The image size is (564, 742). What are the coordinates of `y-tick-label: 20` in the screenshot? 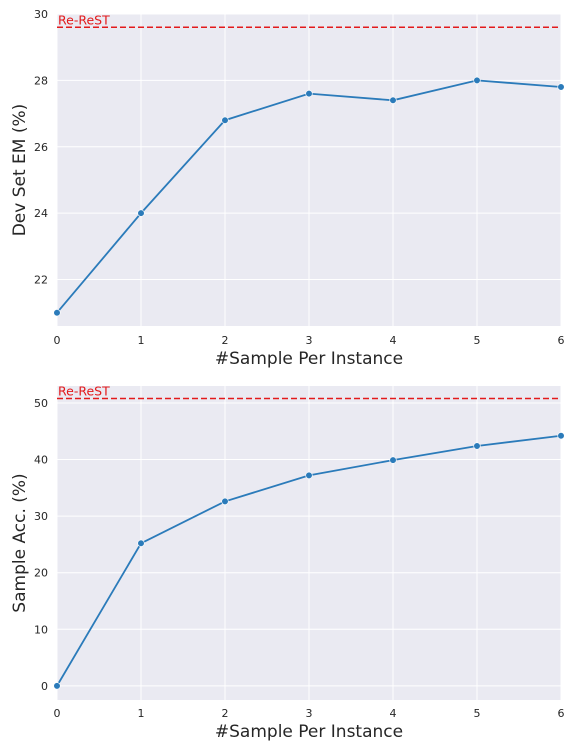 It's located at (41, 573).